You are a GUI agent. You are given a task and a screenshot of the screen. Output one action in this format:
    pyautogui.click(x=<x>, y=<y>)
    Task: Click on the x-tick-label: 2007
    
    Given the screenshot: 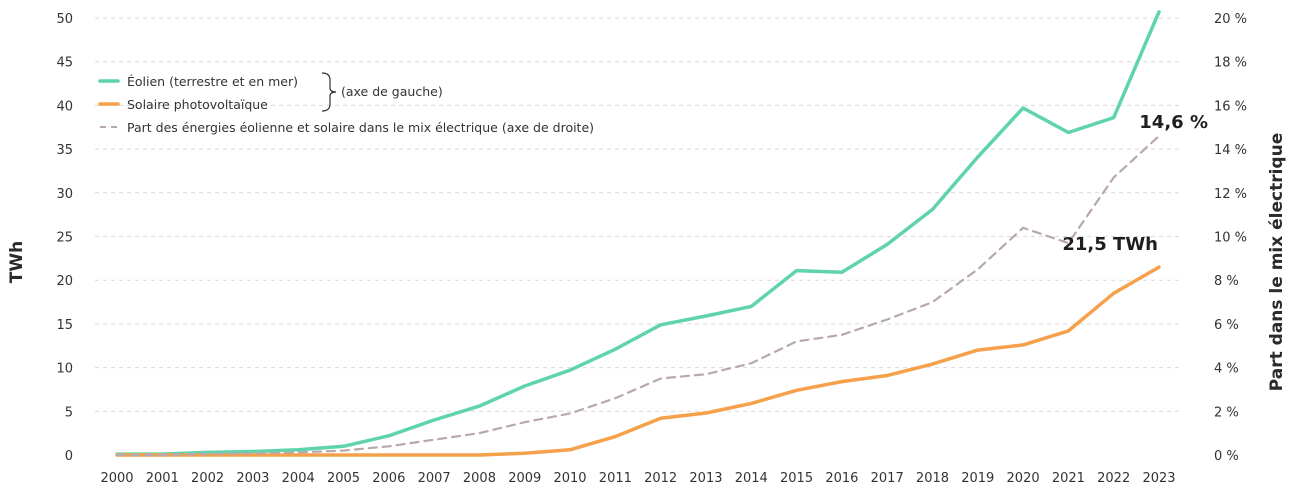 What is the action you would take?
    pyautogui.click(x=434, y=478)
    